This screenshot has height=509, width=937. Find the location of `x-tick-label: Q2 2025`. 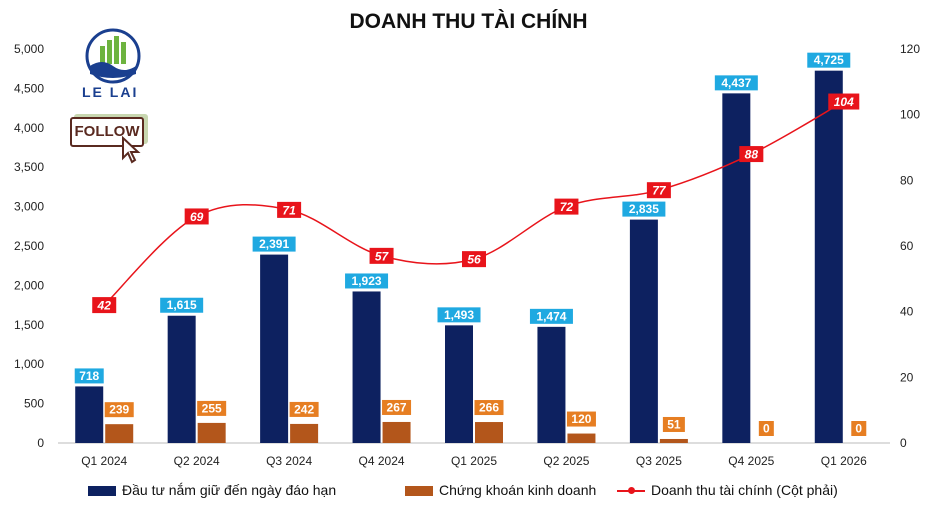

x-tick-label: Q2 2025 is located at coordinates (566, 461).